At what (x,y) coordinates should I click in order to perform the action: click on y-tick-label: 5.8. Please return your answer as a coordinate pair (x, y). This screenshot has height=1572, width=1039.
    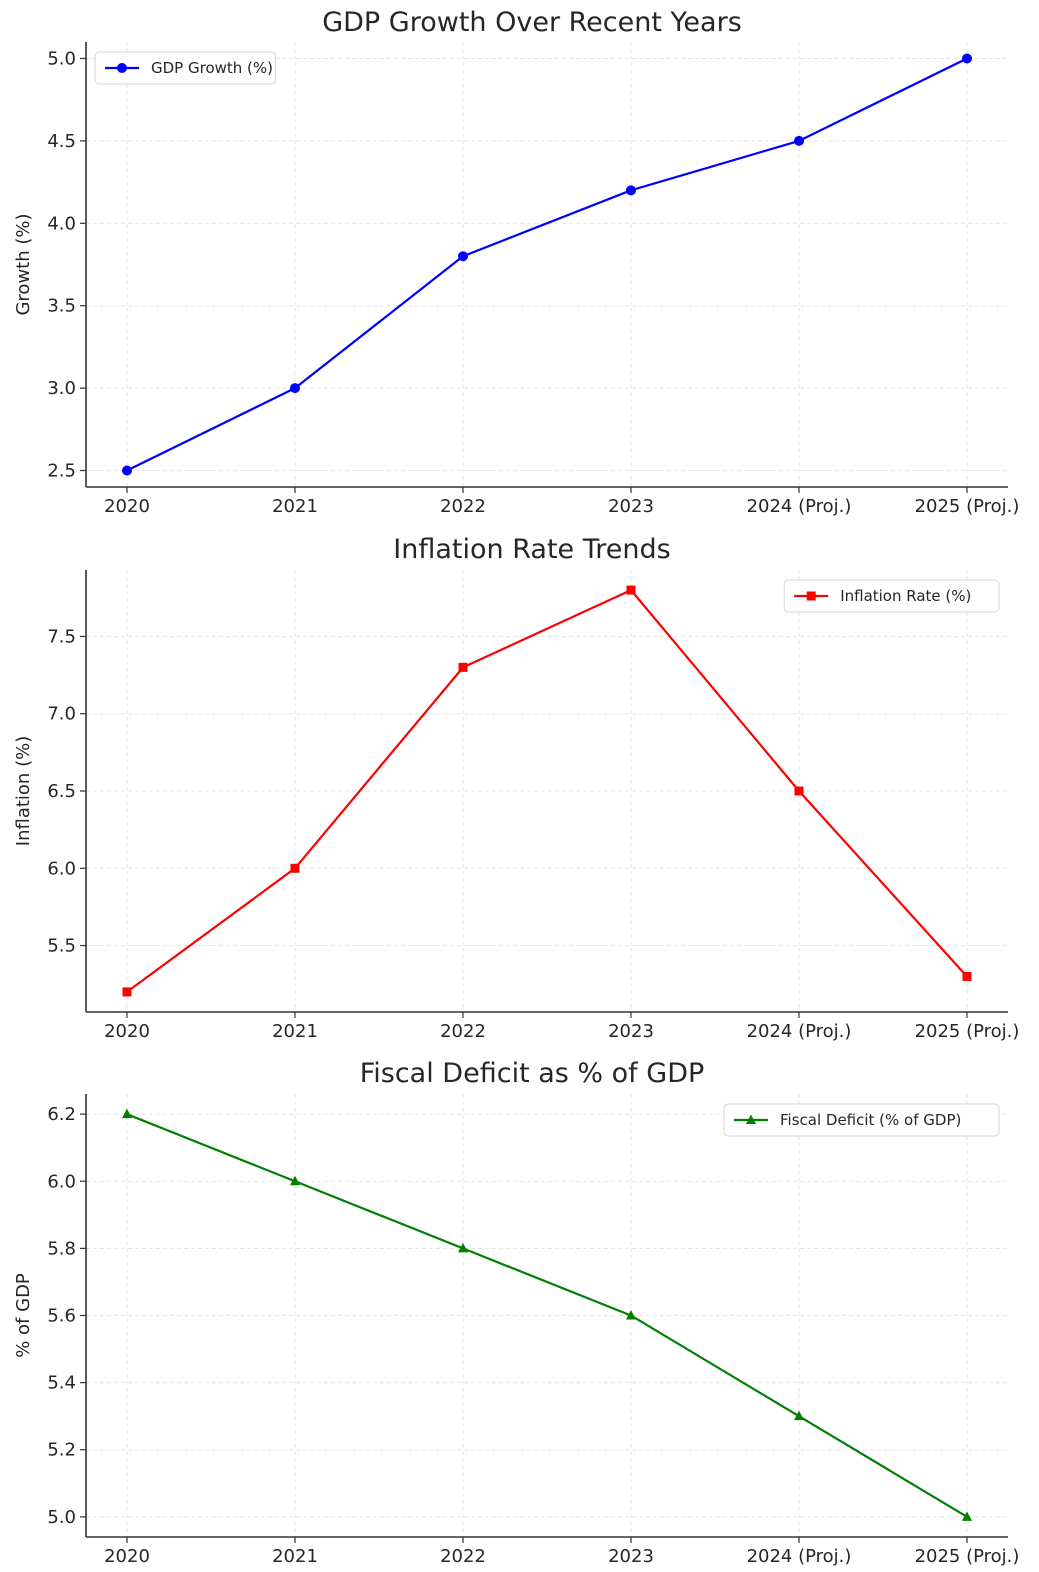
    Looking at the image, I should click on (61, 1248).